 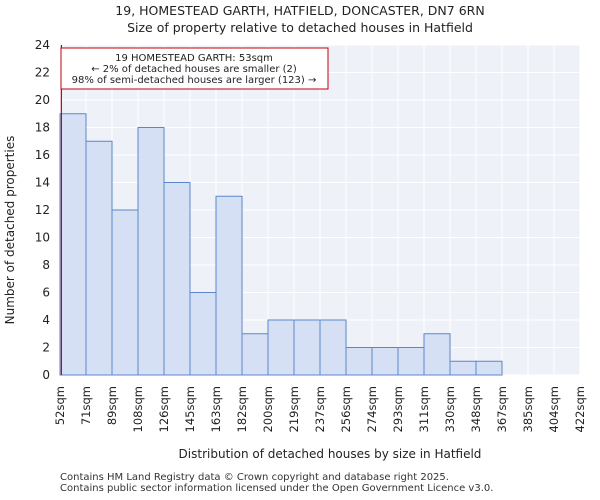 I want to click on y-tick-label: 16, so click(x=42, y=155).